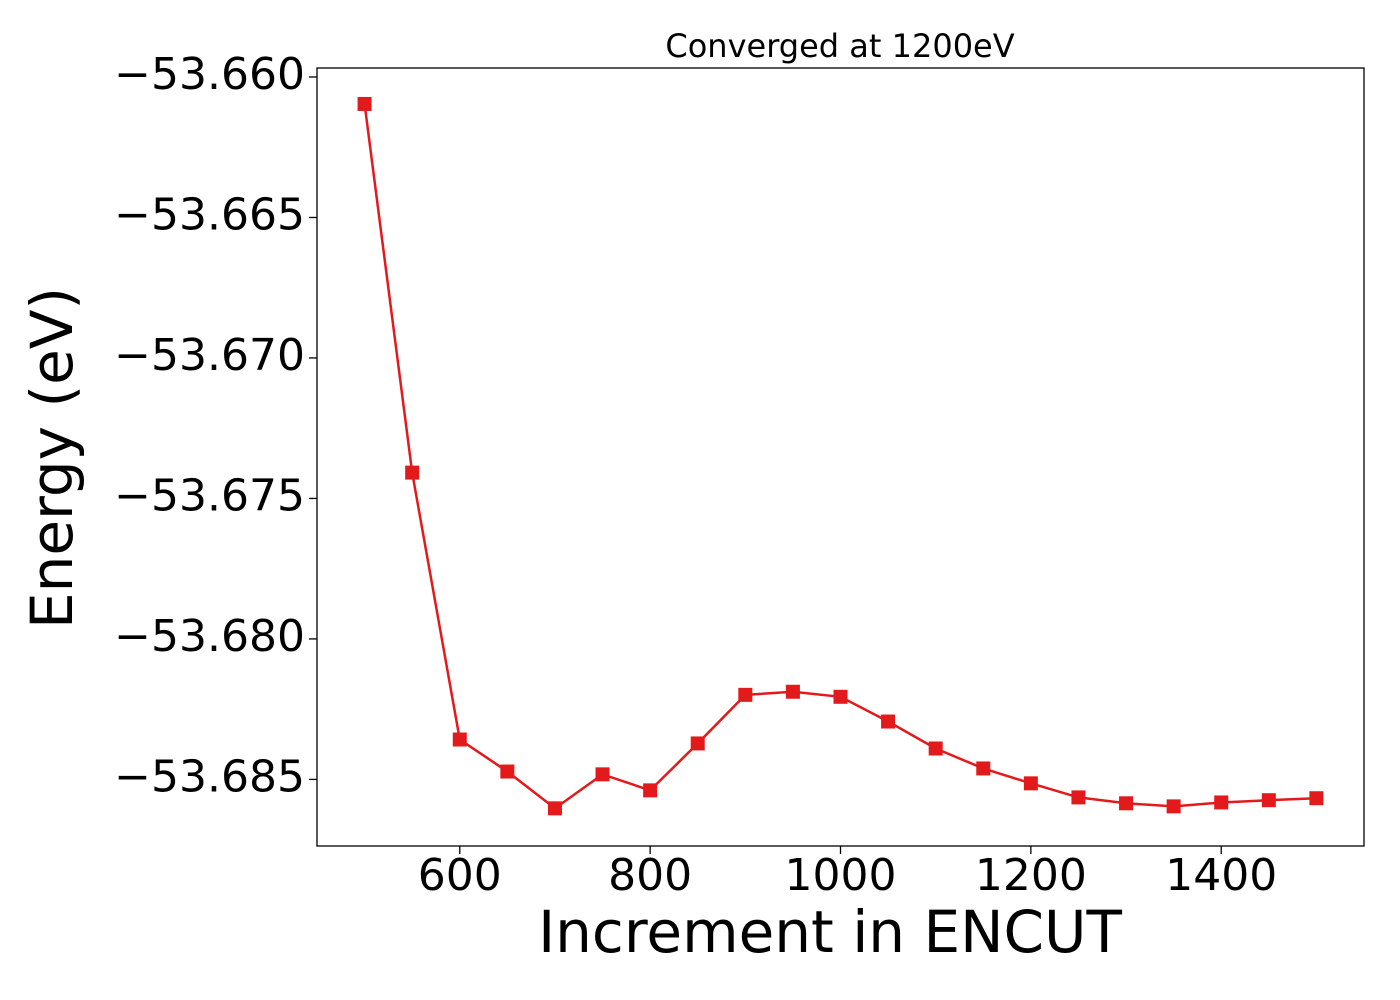 Image resolution: width=1400 pixels, height=1000 pixels. Describe the element at coordinates (209, 636) in the screenshot. I see `y-tick-label: −53.680` at that location.